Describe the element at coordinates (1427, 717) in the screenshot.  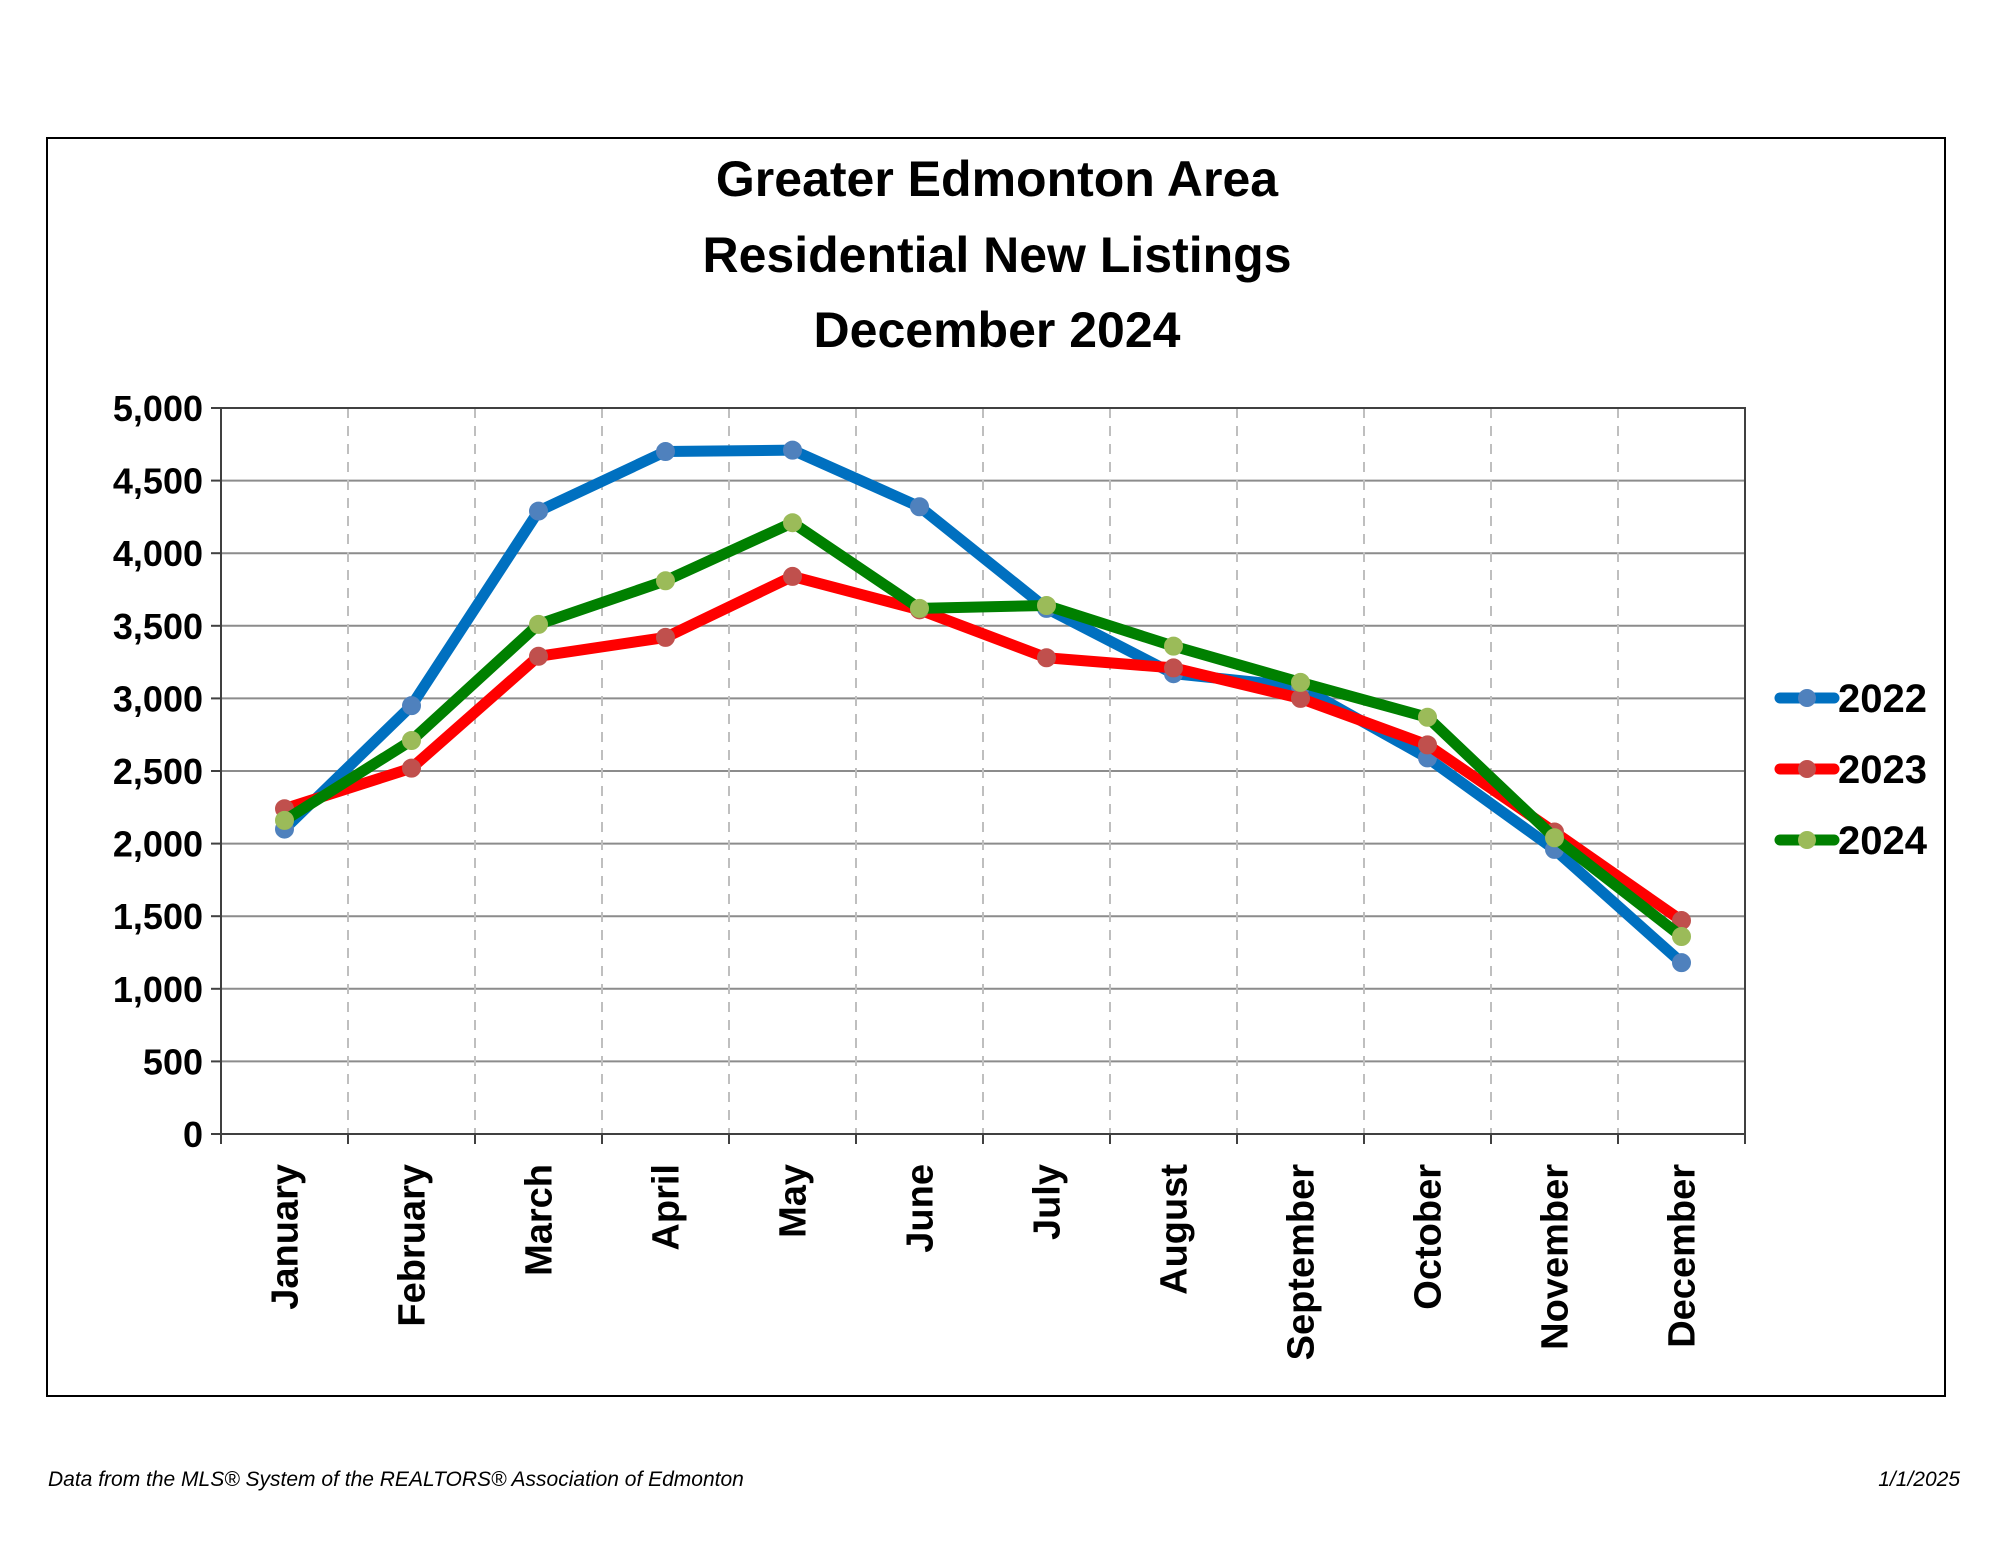
I see `data-point-2024-october` at that location.